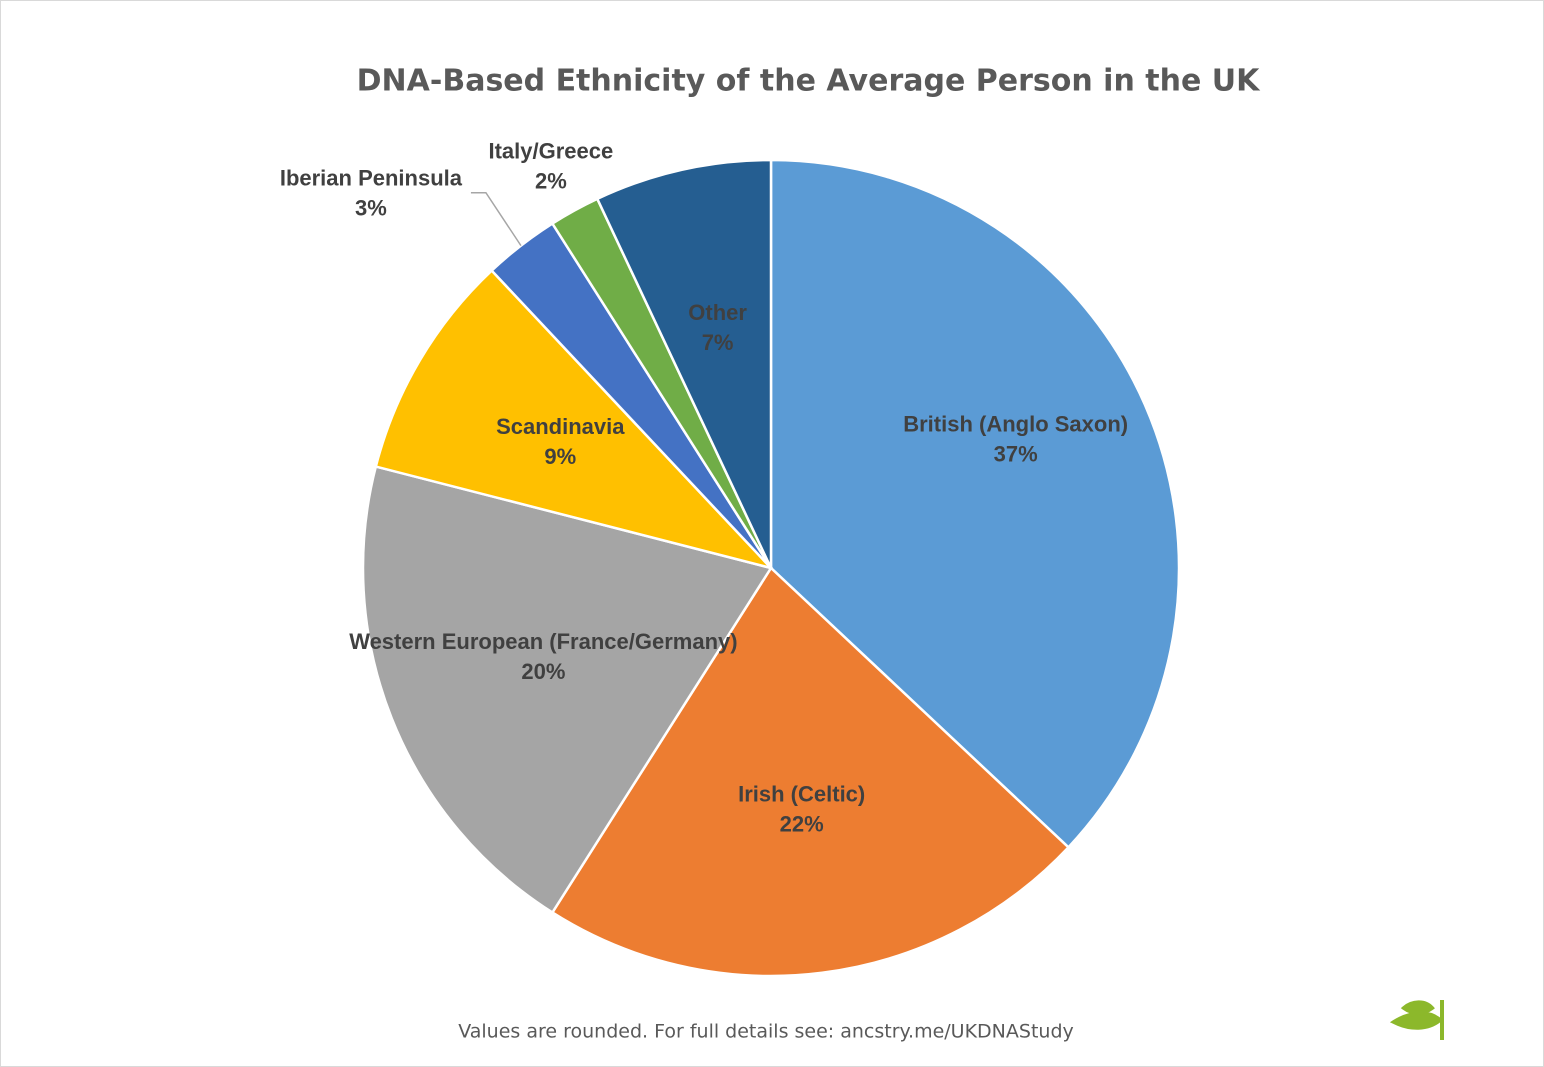 The height and width of the screenshot is (1067, 1544). What do you see at coordinates (801, 794) in the screenshot?
I see `slice-label: Irish (Celtic)` at bounding box center [801, 794].